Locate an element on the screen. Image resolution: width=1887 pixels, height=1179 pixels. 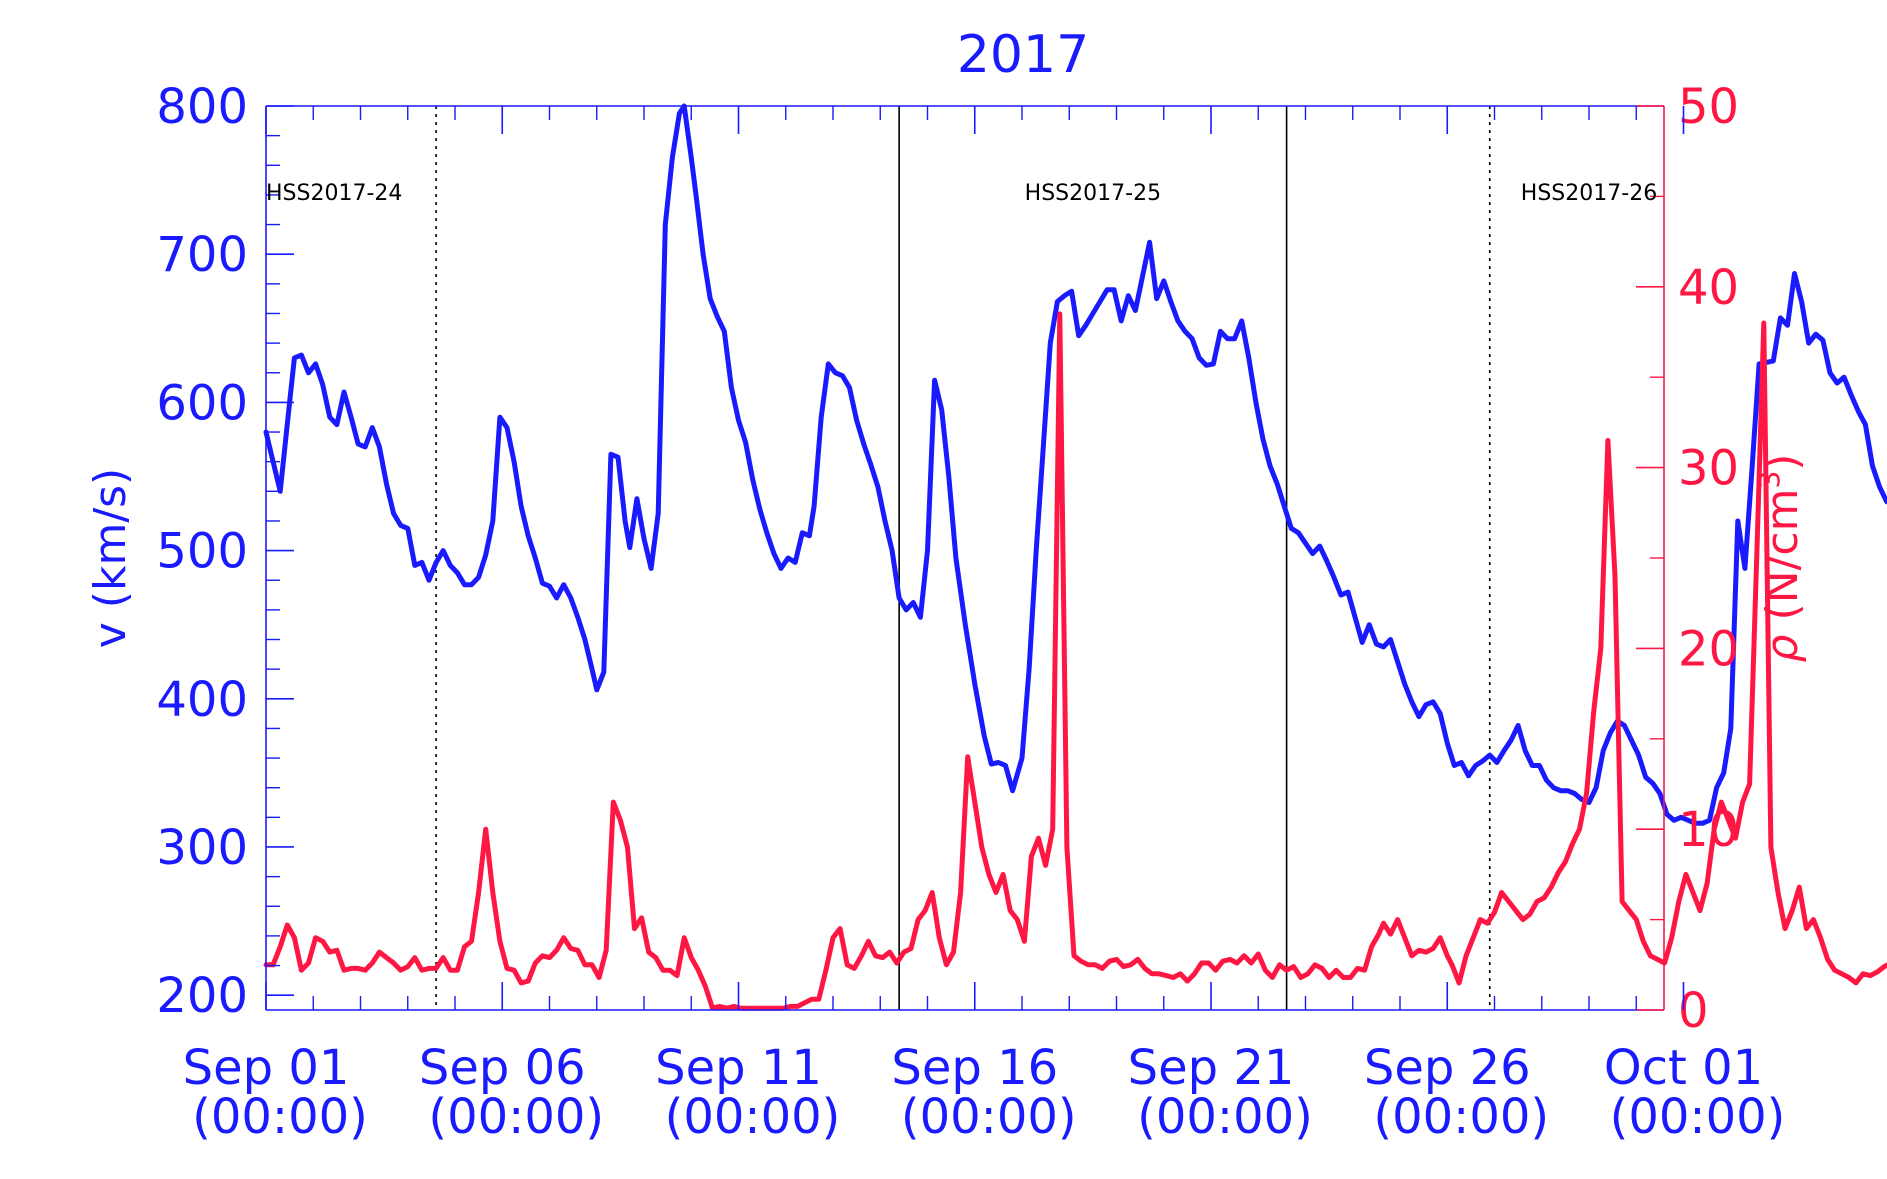
y-axis-label-left: v (km/s) is located at coordinates (110, 558).